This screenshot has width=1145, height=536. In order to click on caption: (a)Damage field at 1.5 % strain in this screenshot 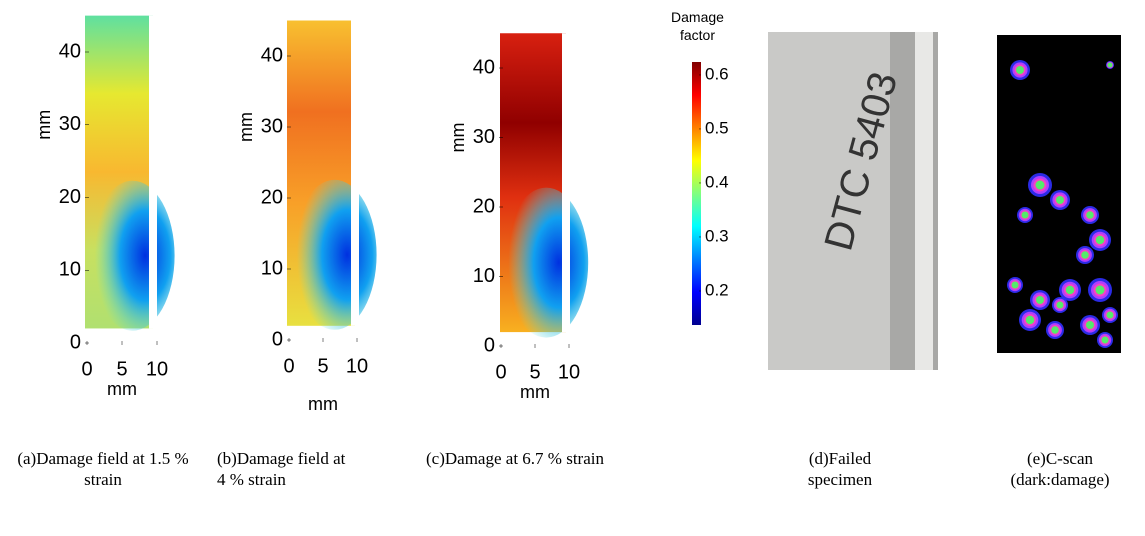, I will do `click(103, 469)`.